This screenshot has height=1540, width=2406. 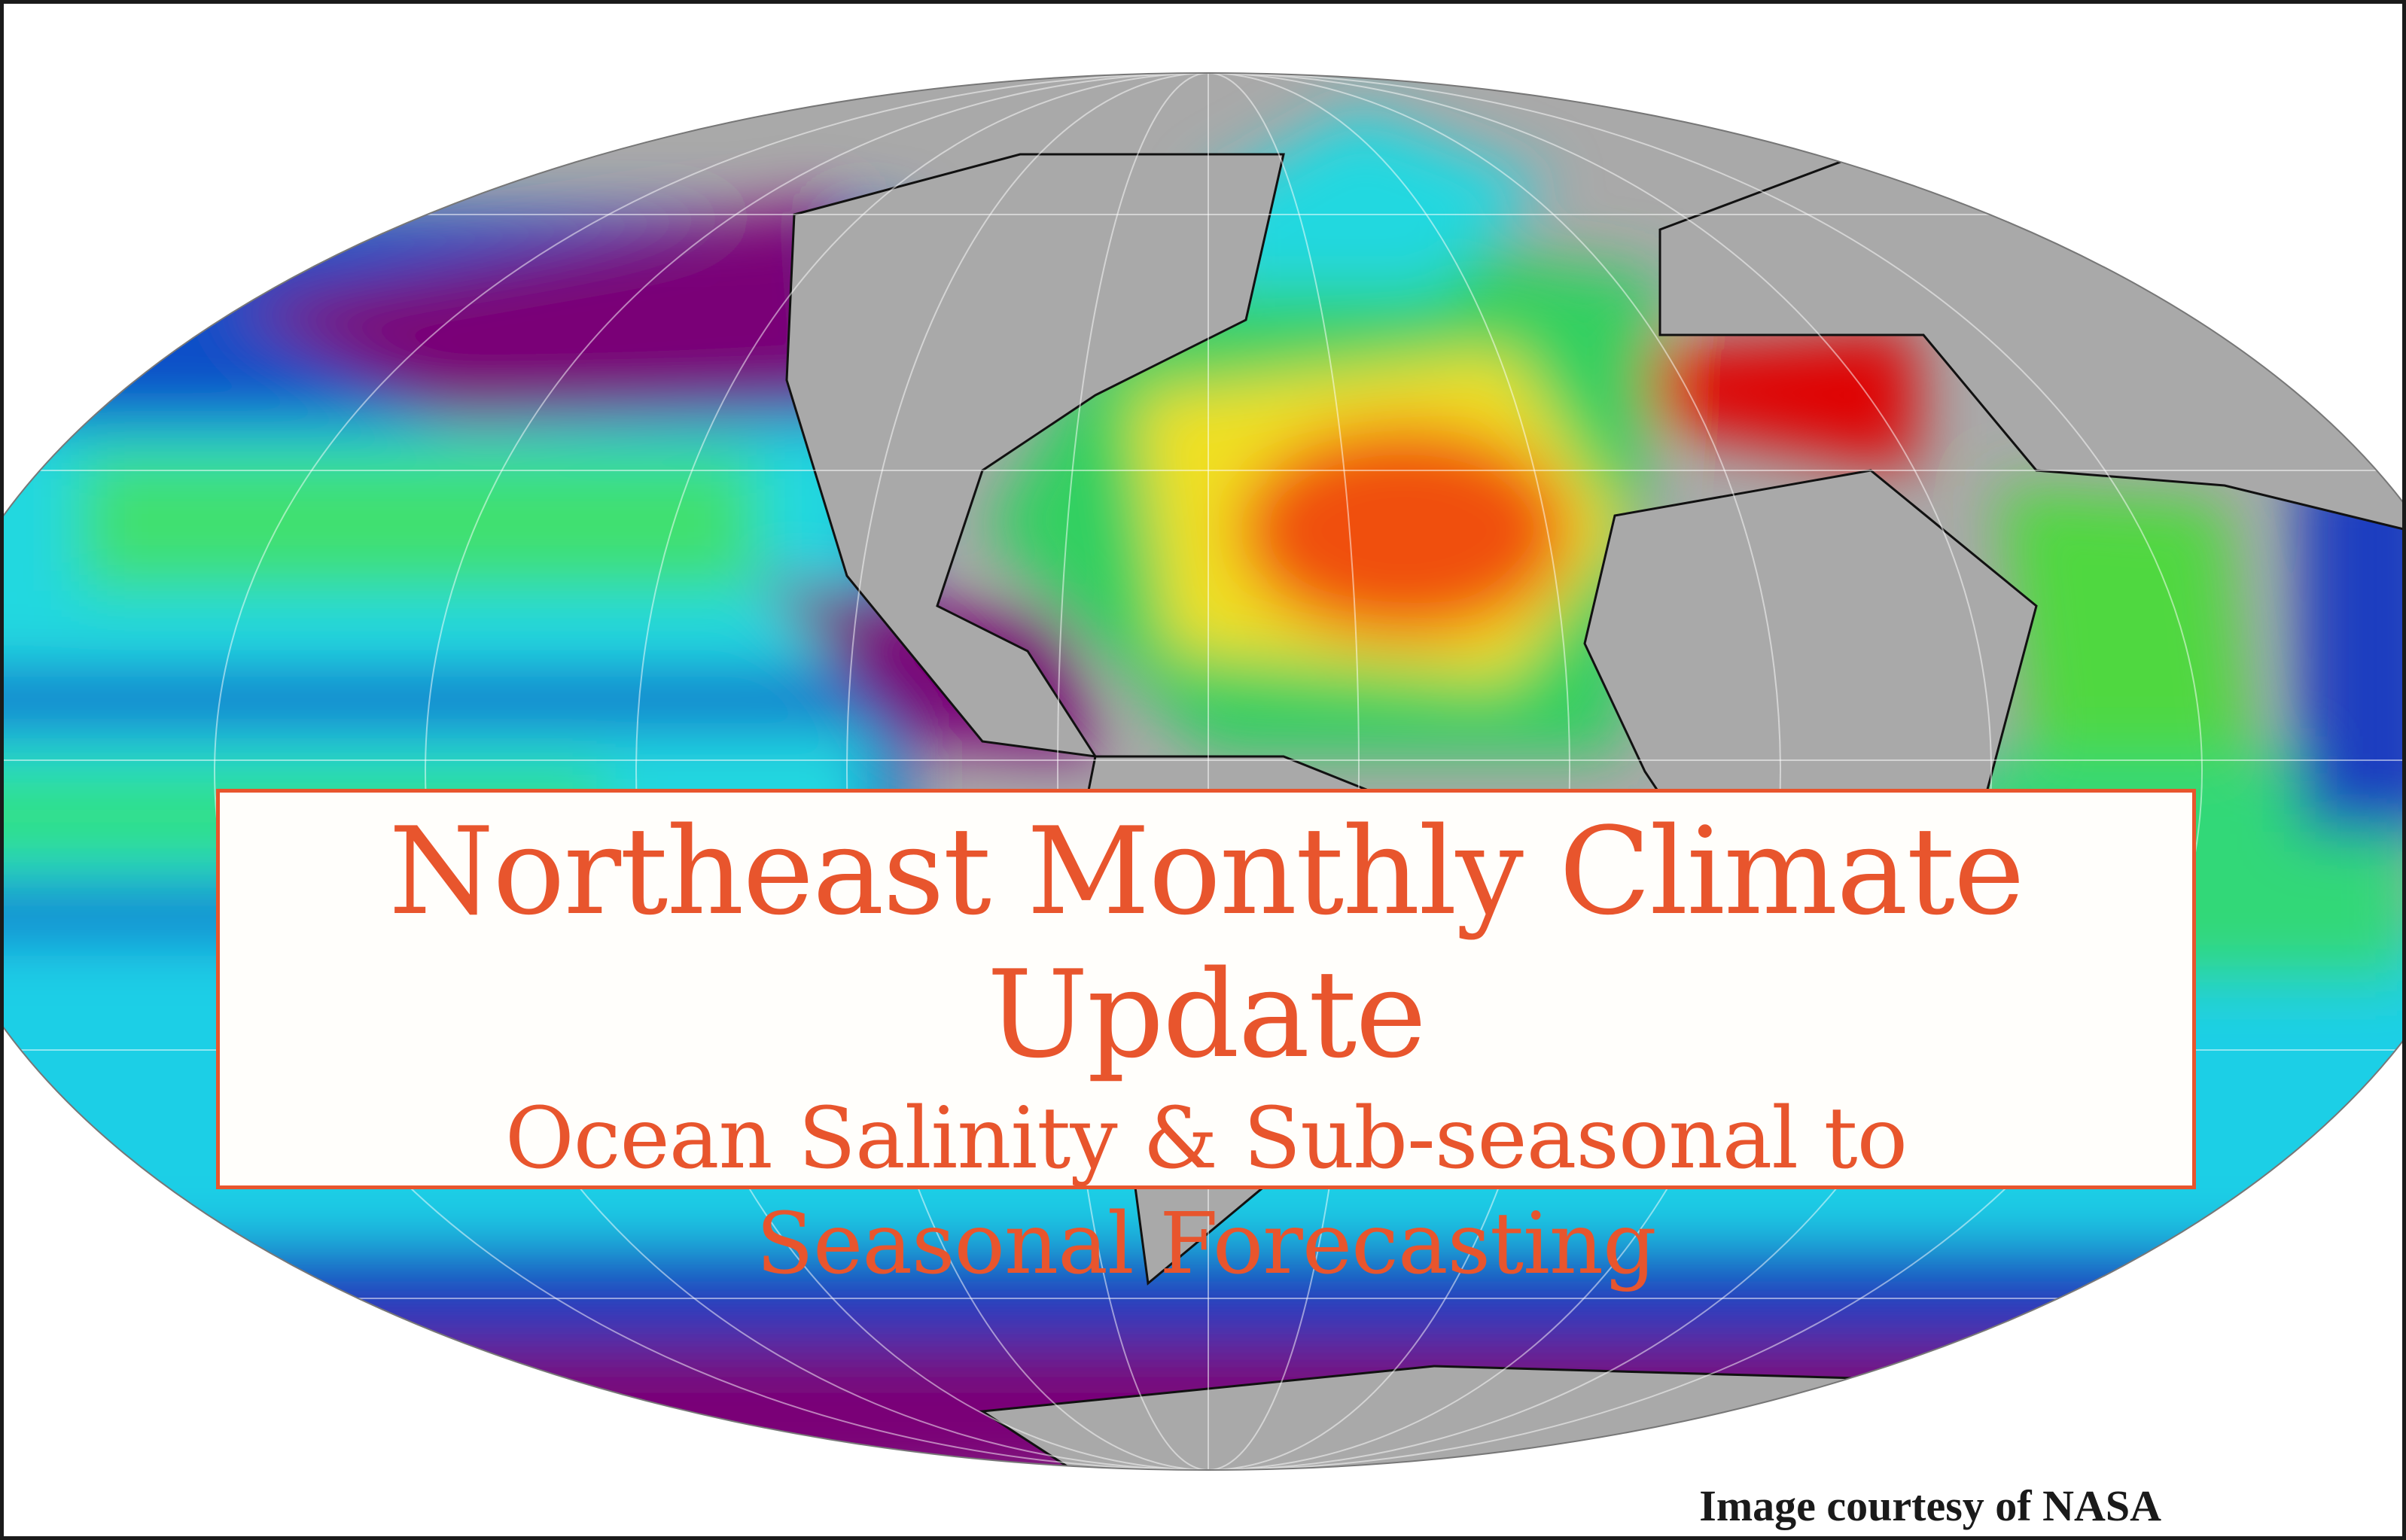 What do you see at coordinates (1930, 1505) in the screenshot?
I see `image-credit: Image courtesy of NASA` at bounding box center [1930, 1505].